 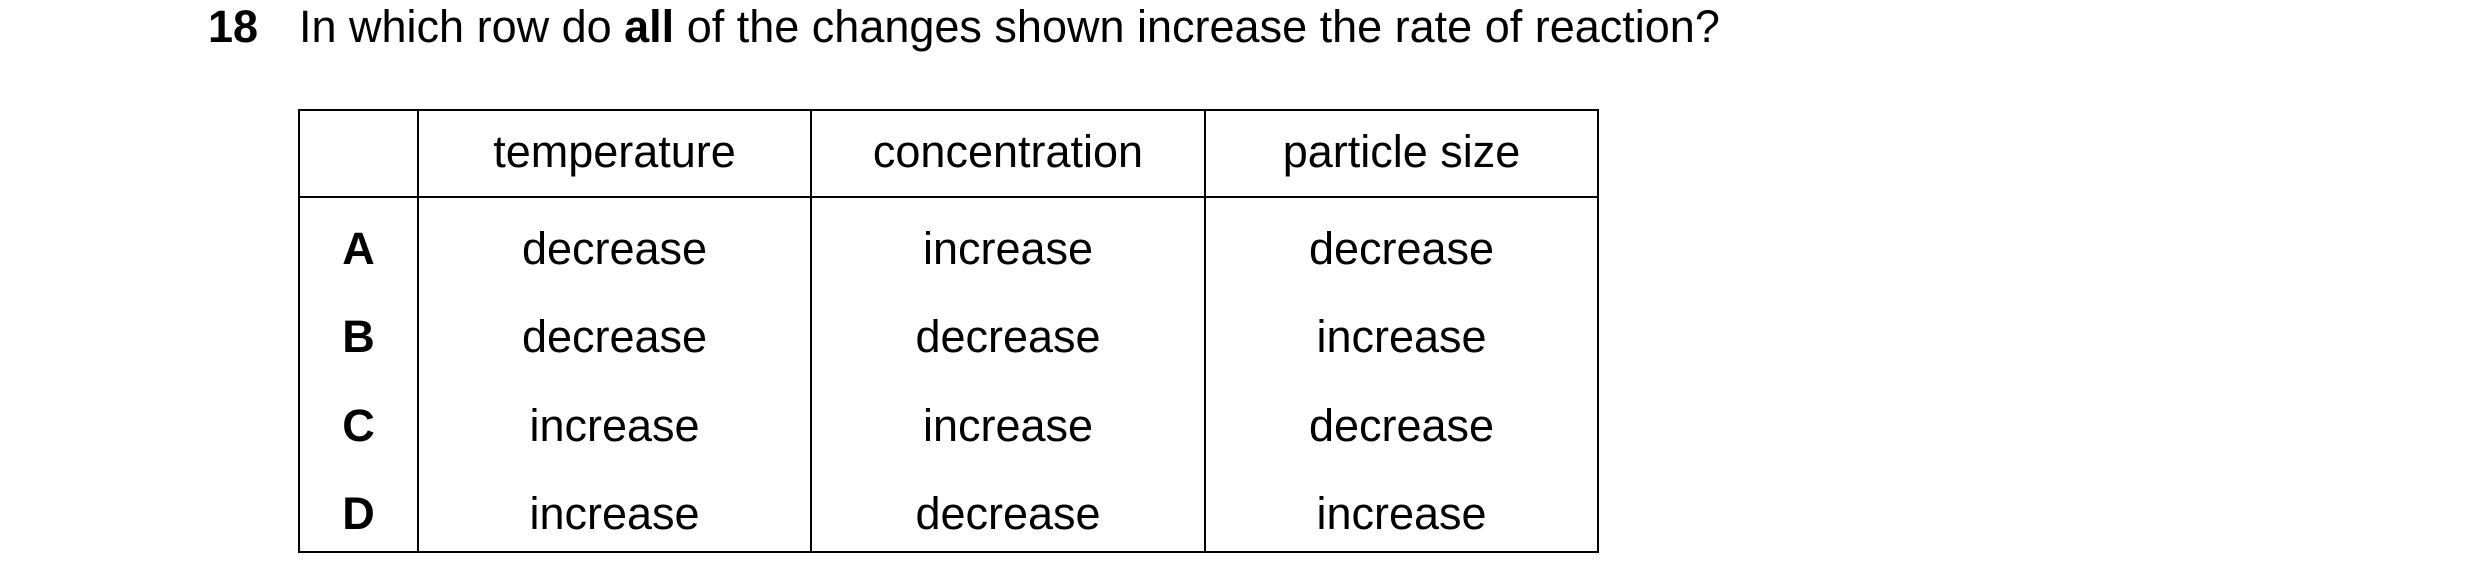 I want to click on header-cell: temperature, so click(x=614, y=151).